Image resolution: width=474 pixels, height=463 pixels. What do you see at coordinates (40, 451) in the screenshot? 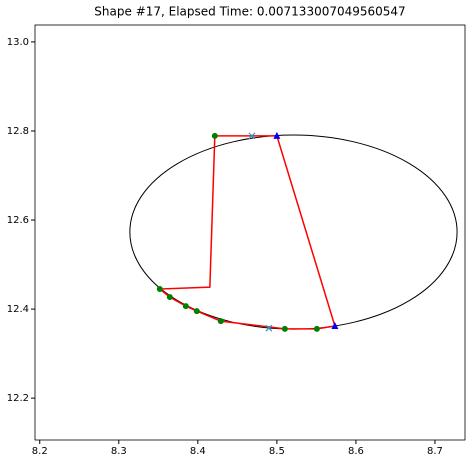
I see `x-tick-label: 8.2` at bounding box center [40, 451].